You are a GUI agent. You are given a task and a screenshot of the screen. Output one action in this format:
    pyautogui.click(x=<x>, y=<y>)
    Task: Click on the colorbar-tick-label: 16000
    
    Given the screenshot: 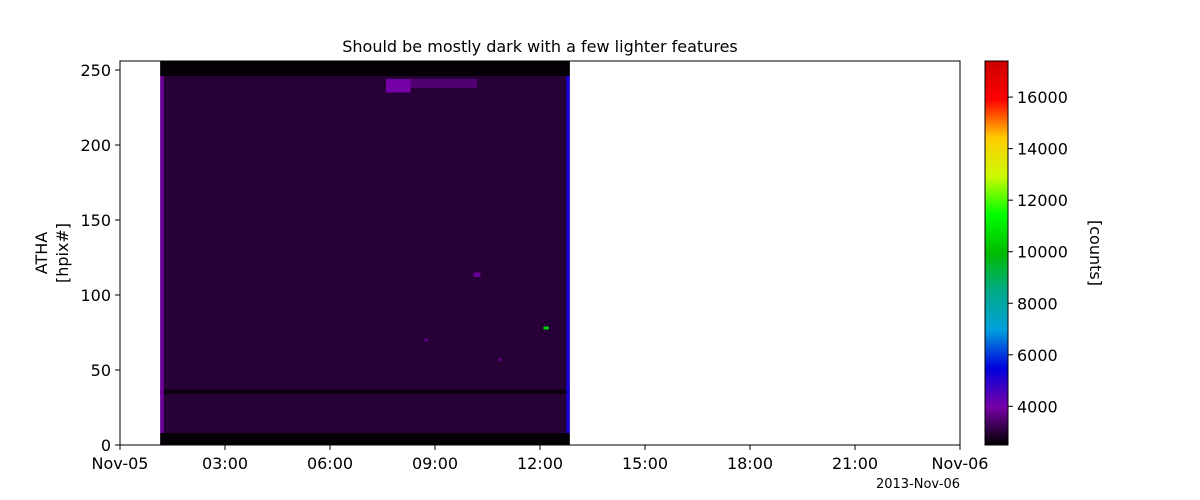 What is the action you would take?
    pyautogui.click(x=1042, y=97)
    